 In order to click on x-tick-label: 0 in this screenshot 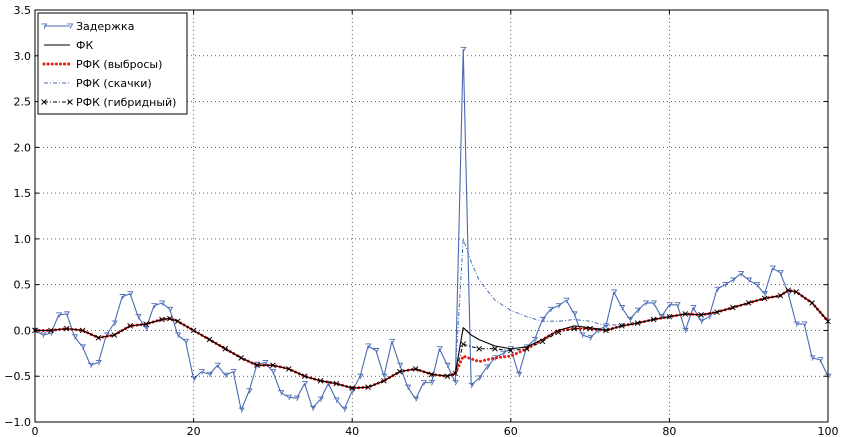, I will do `click(35, 431)`.